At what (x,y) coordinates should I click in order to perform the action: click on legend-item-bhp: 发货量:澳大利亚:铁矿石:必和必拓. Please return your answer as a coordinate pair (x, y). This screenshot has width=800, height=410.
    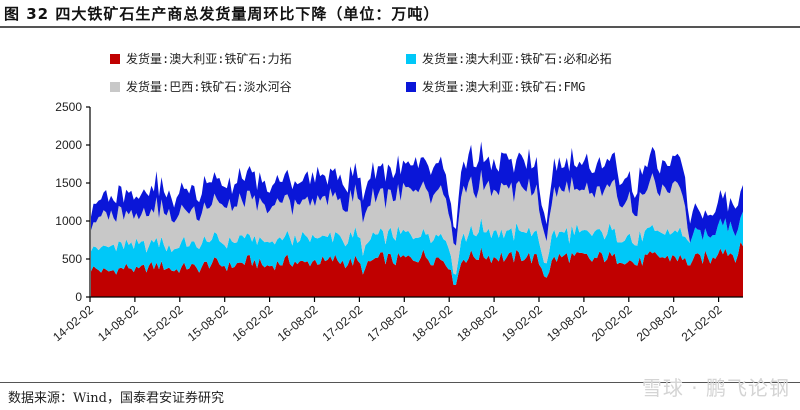
    Looking at the image, I should click on (509, 58).